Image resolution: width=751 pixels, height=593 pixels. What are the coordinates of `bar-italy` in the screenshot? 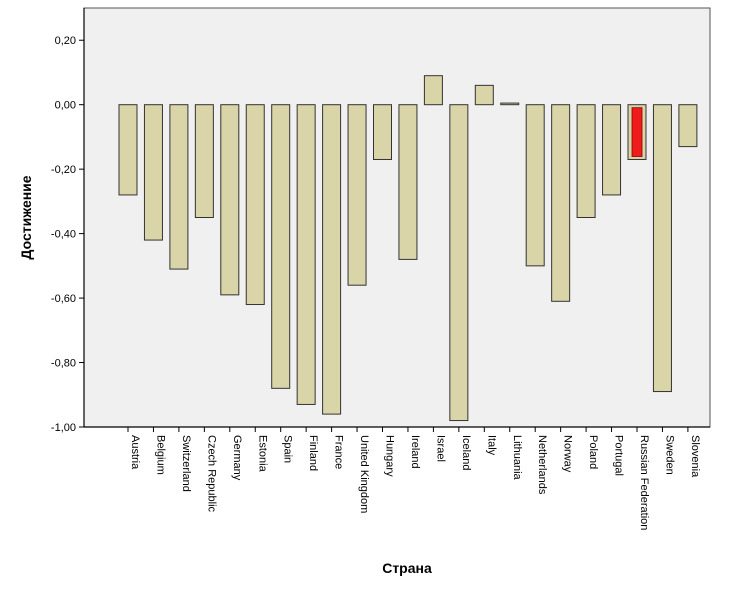 It's located at (484, 95).